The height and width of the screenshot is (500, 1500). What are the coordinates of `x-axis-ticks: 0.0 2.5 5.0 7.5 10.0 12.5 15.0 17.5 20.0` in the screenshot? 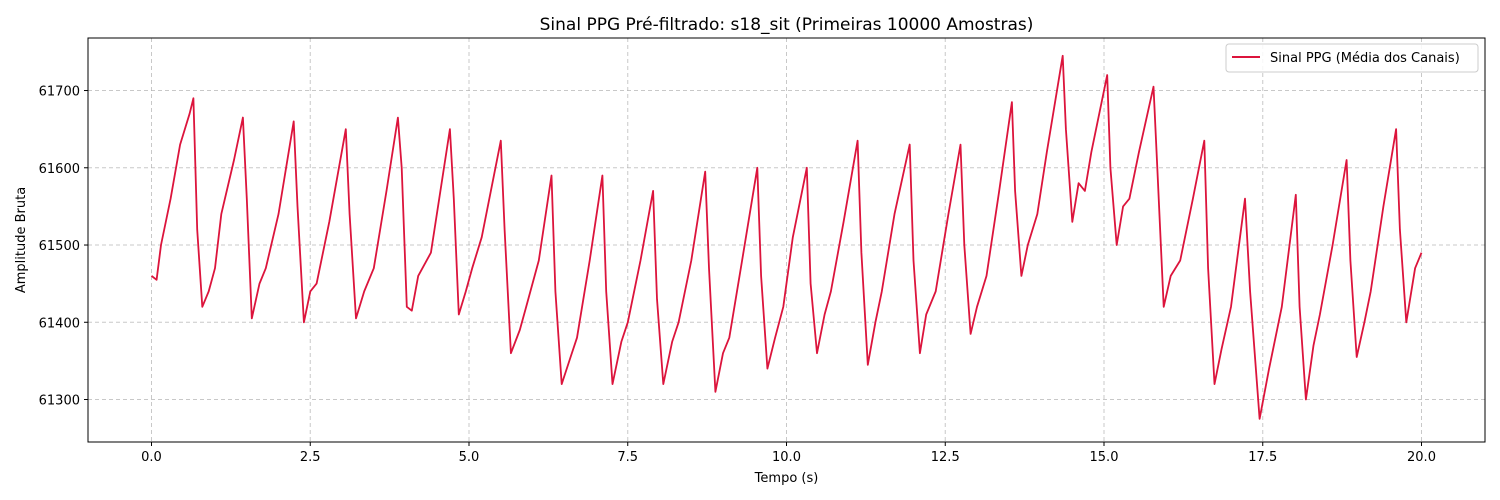 It's located at (788, 453).